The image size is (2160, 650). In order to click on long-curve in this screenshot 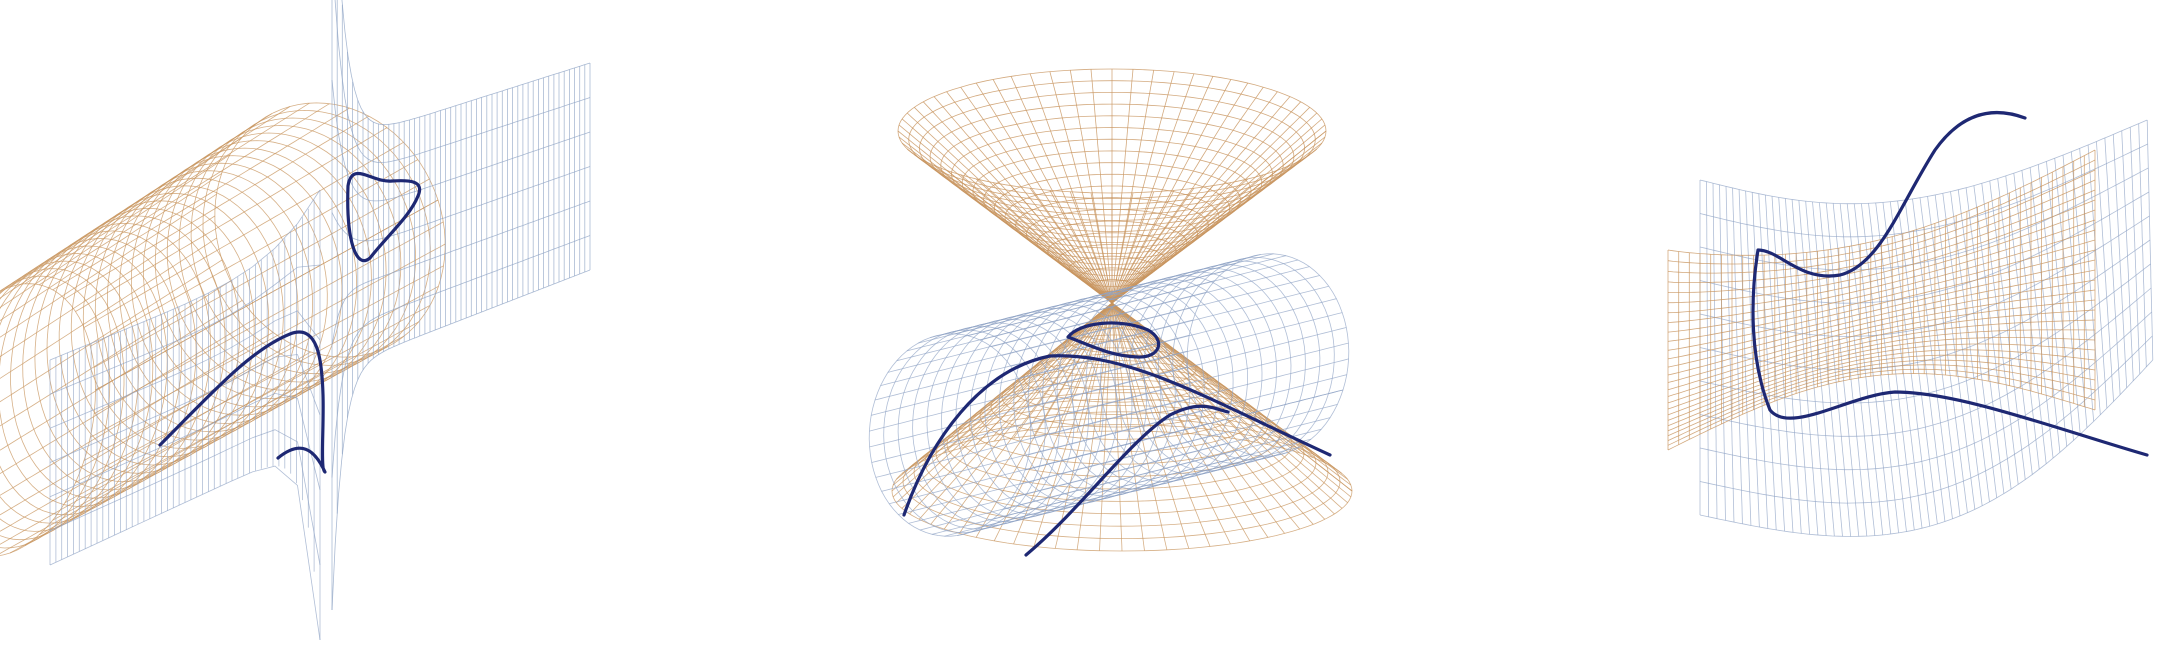, I will do `click(1127, 480)`.